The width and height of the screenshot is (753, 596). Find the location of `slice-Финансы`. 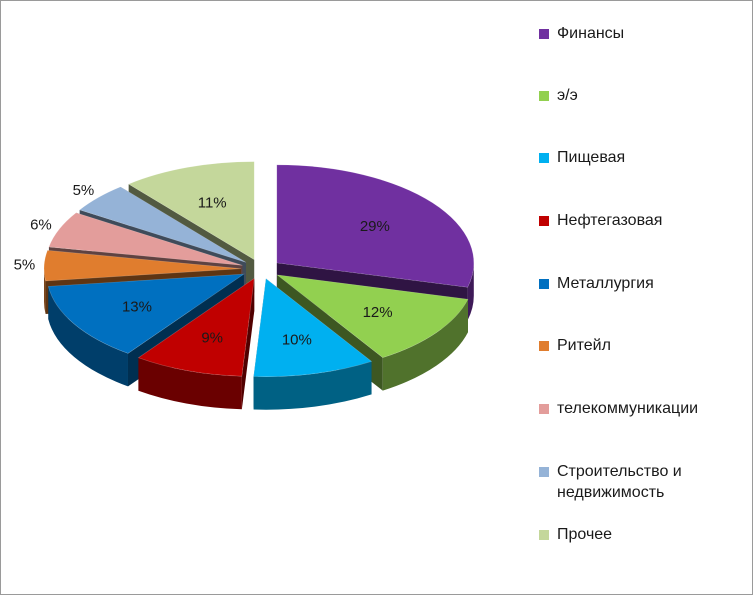

slice-Финансы is located at coordinates (375, 226).